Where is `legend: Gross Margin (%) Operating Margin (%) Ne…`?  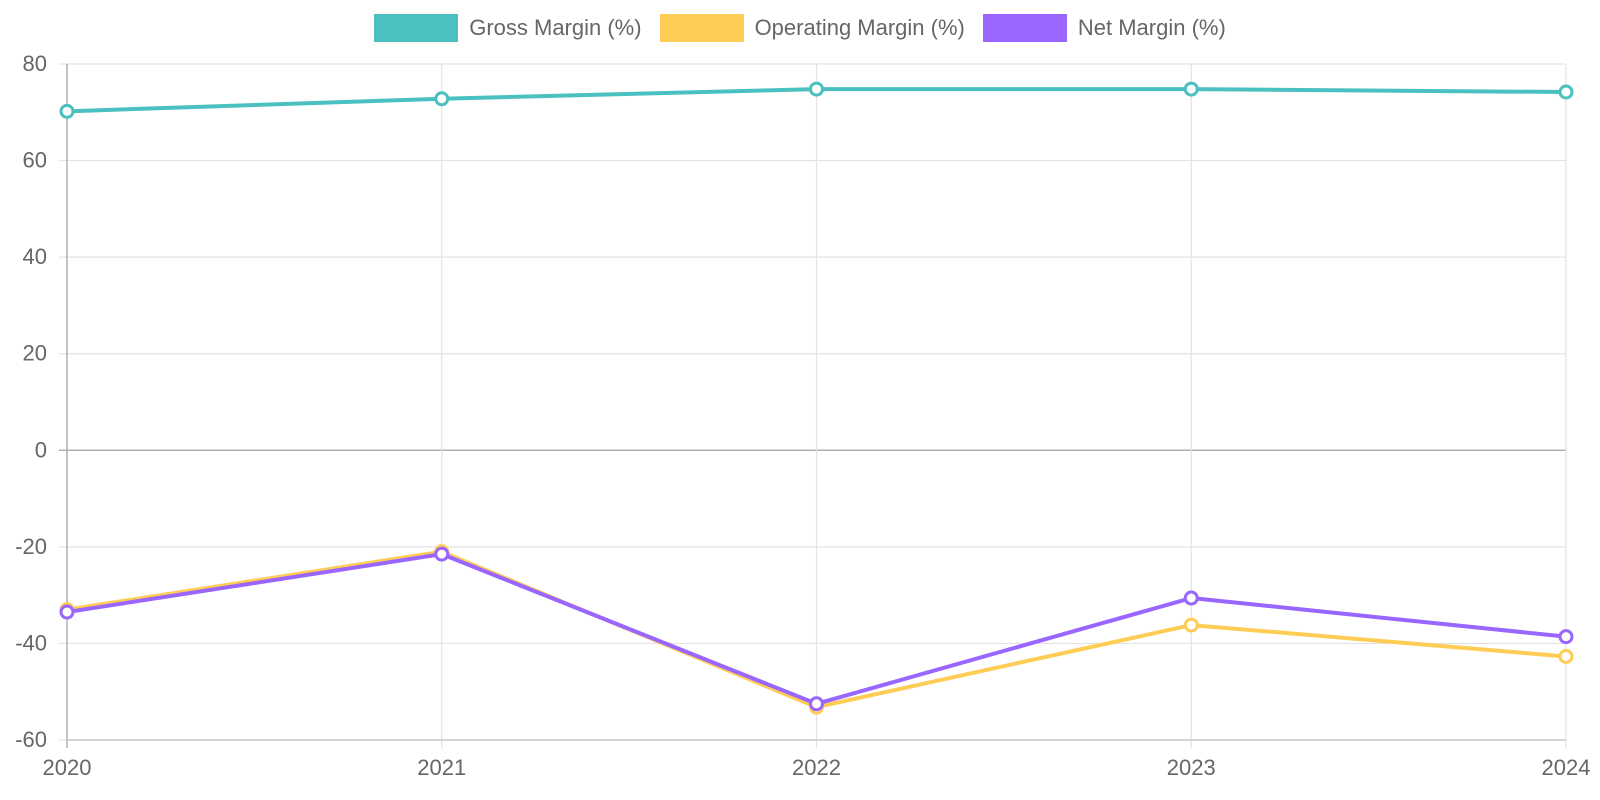 legend: Gross Margin (%) Operating Margin (%) Ne… is located at coordinates (800, 28).